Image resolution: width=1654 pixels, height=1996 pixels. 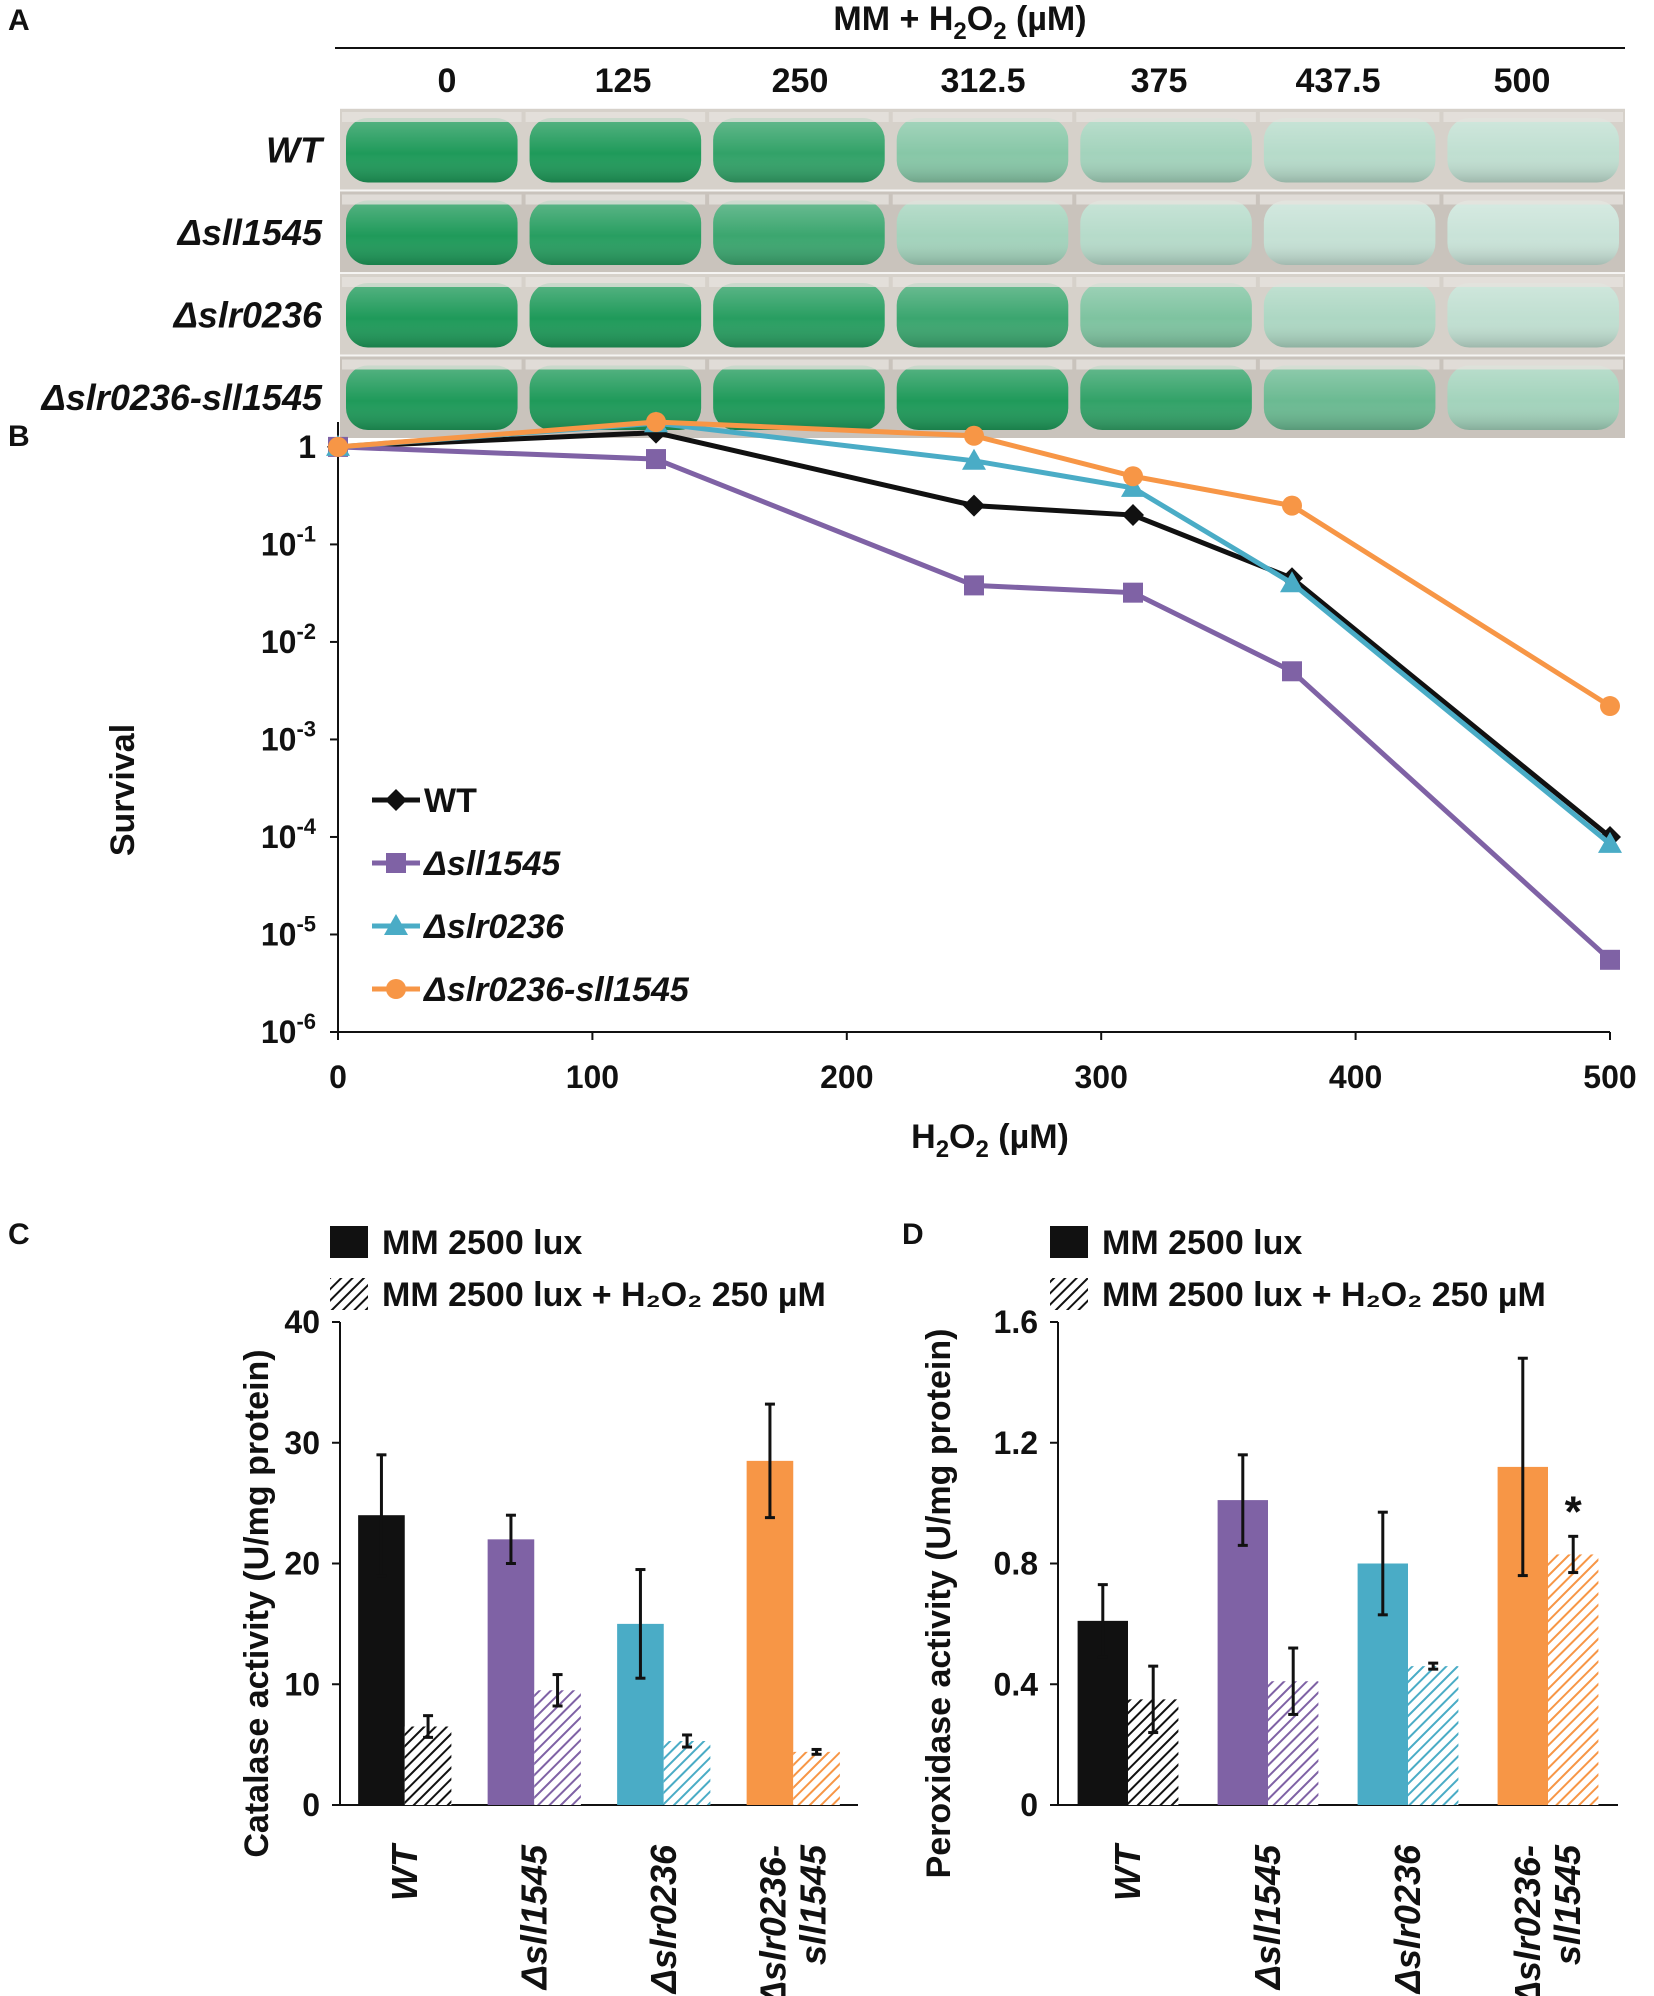 I want to click on concentration-label: 0, so click(x=447, y=81).